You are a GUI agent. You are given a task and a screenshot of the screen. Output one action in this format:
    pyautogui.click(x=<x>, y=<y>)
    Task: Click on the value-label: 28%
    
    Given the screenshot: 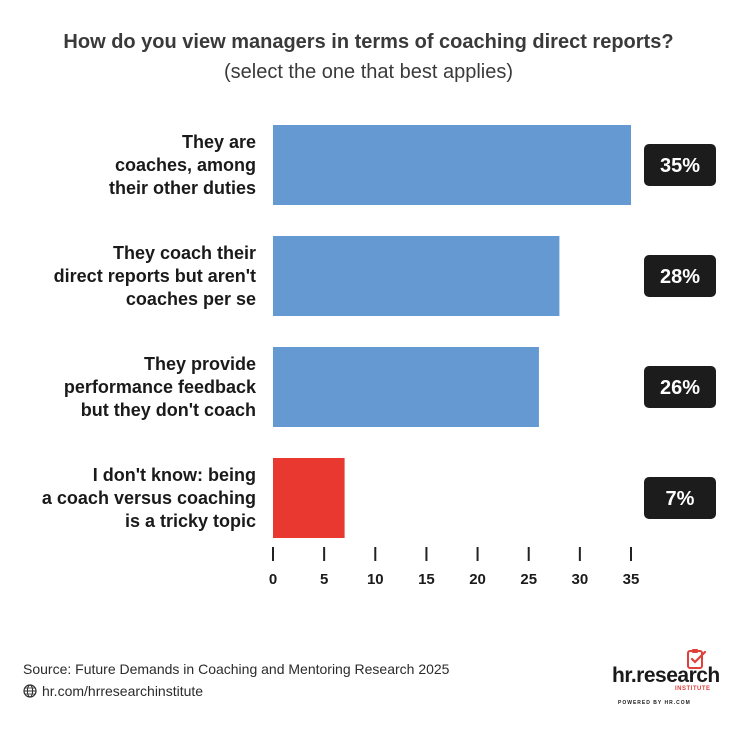 What is the action you would take?
    pyautogui.click(x=680, y=277)
    